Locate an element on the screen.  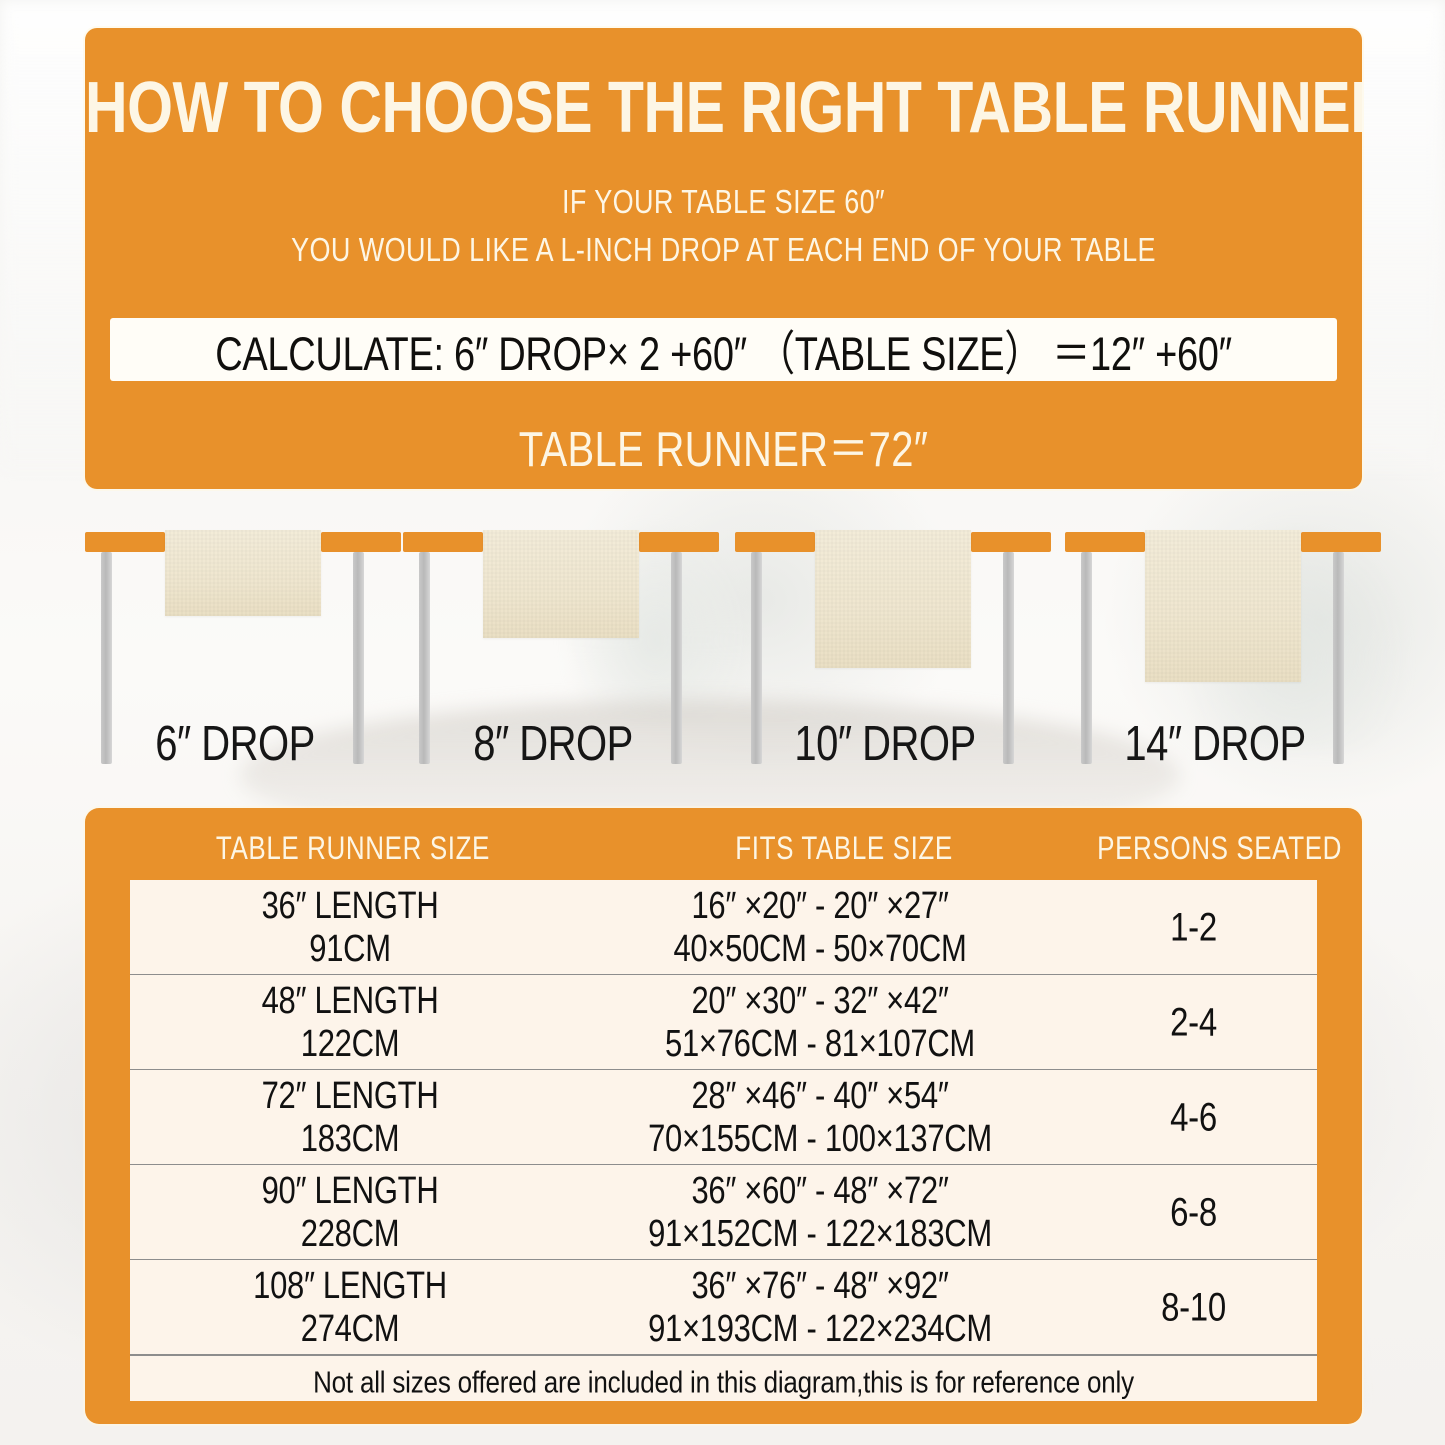
cell-runner-size: 72″ LENGTH 183CM is located at coordinates (350, 1117).